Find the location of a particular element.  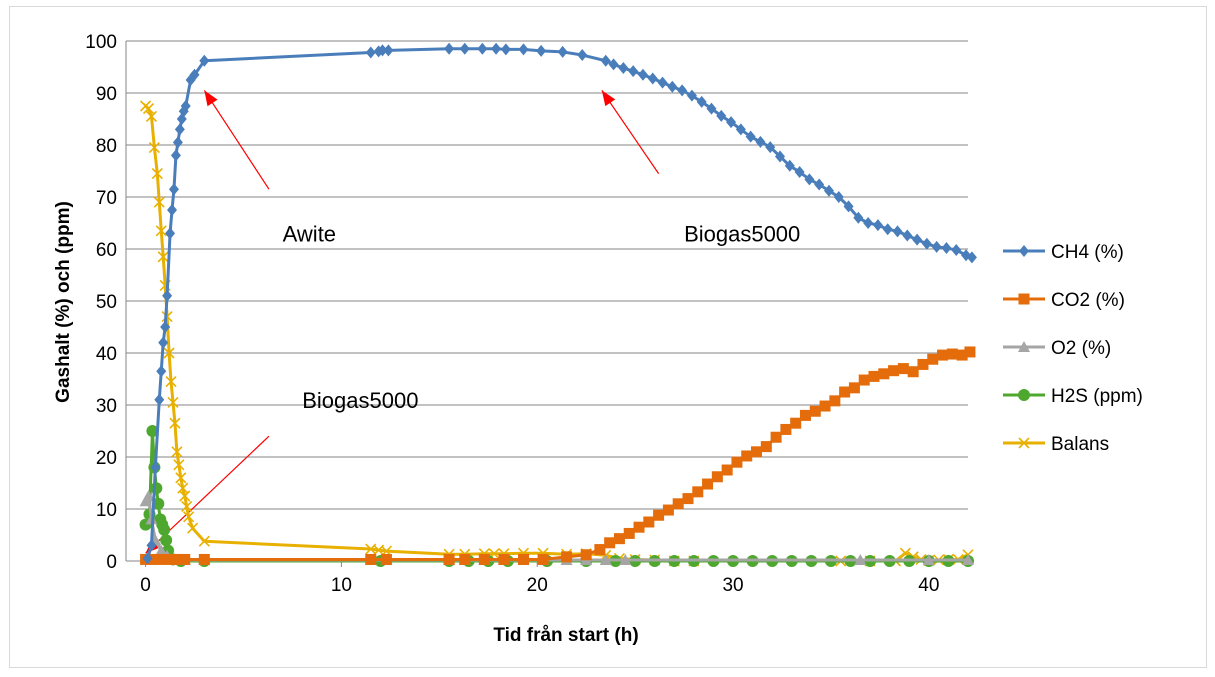

x-axis-title: Tid från start (h) is located at coordinates (565, 635).